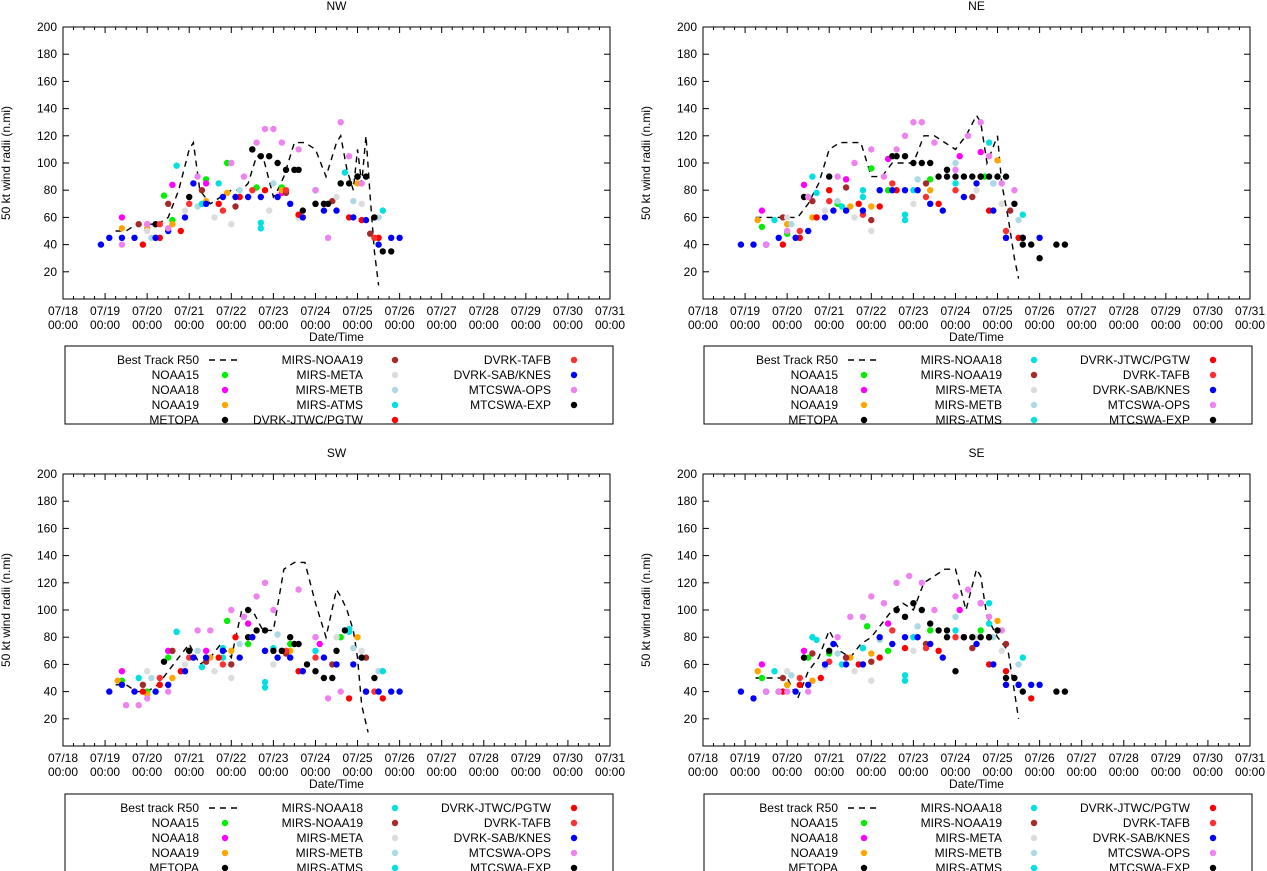 This screenshot has height=871, width=1267. What do you see at coordinates (829, 758) in the screenshot?
I see `x-tick-label-date: 07/21` at bounding box center [829, 758].